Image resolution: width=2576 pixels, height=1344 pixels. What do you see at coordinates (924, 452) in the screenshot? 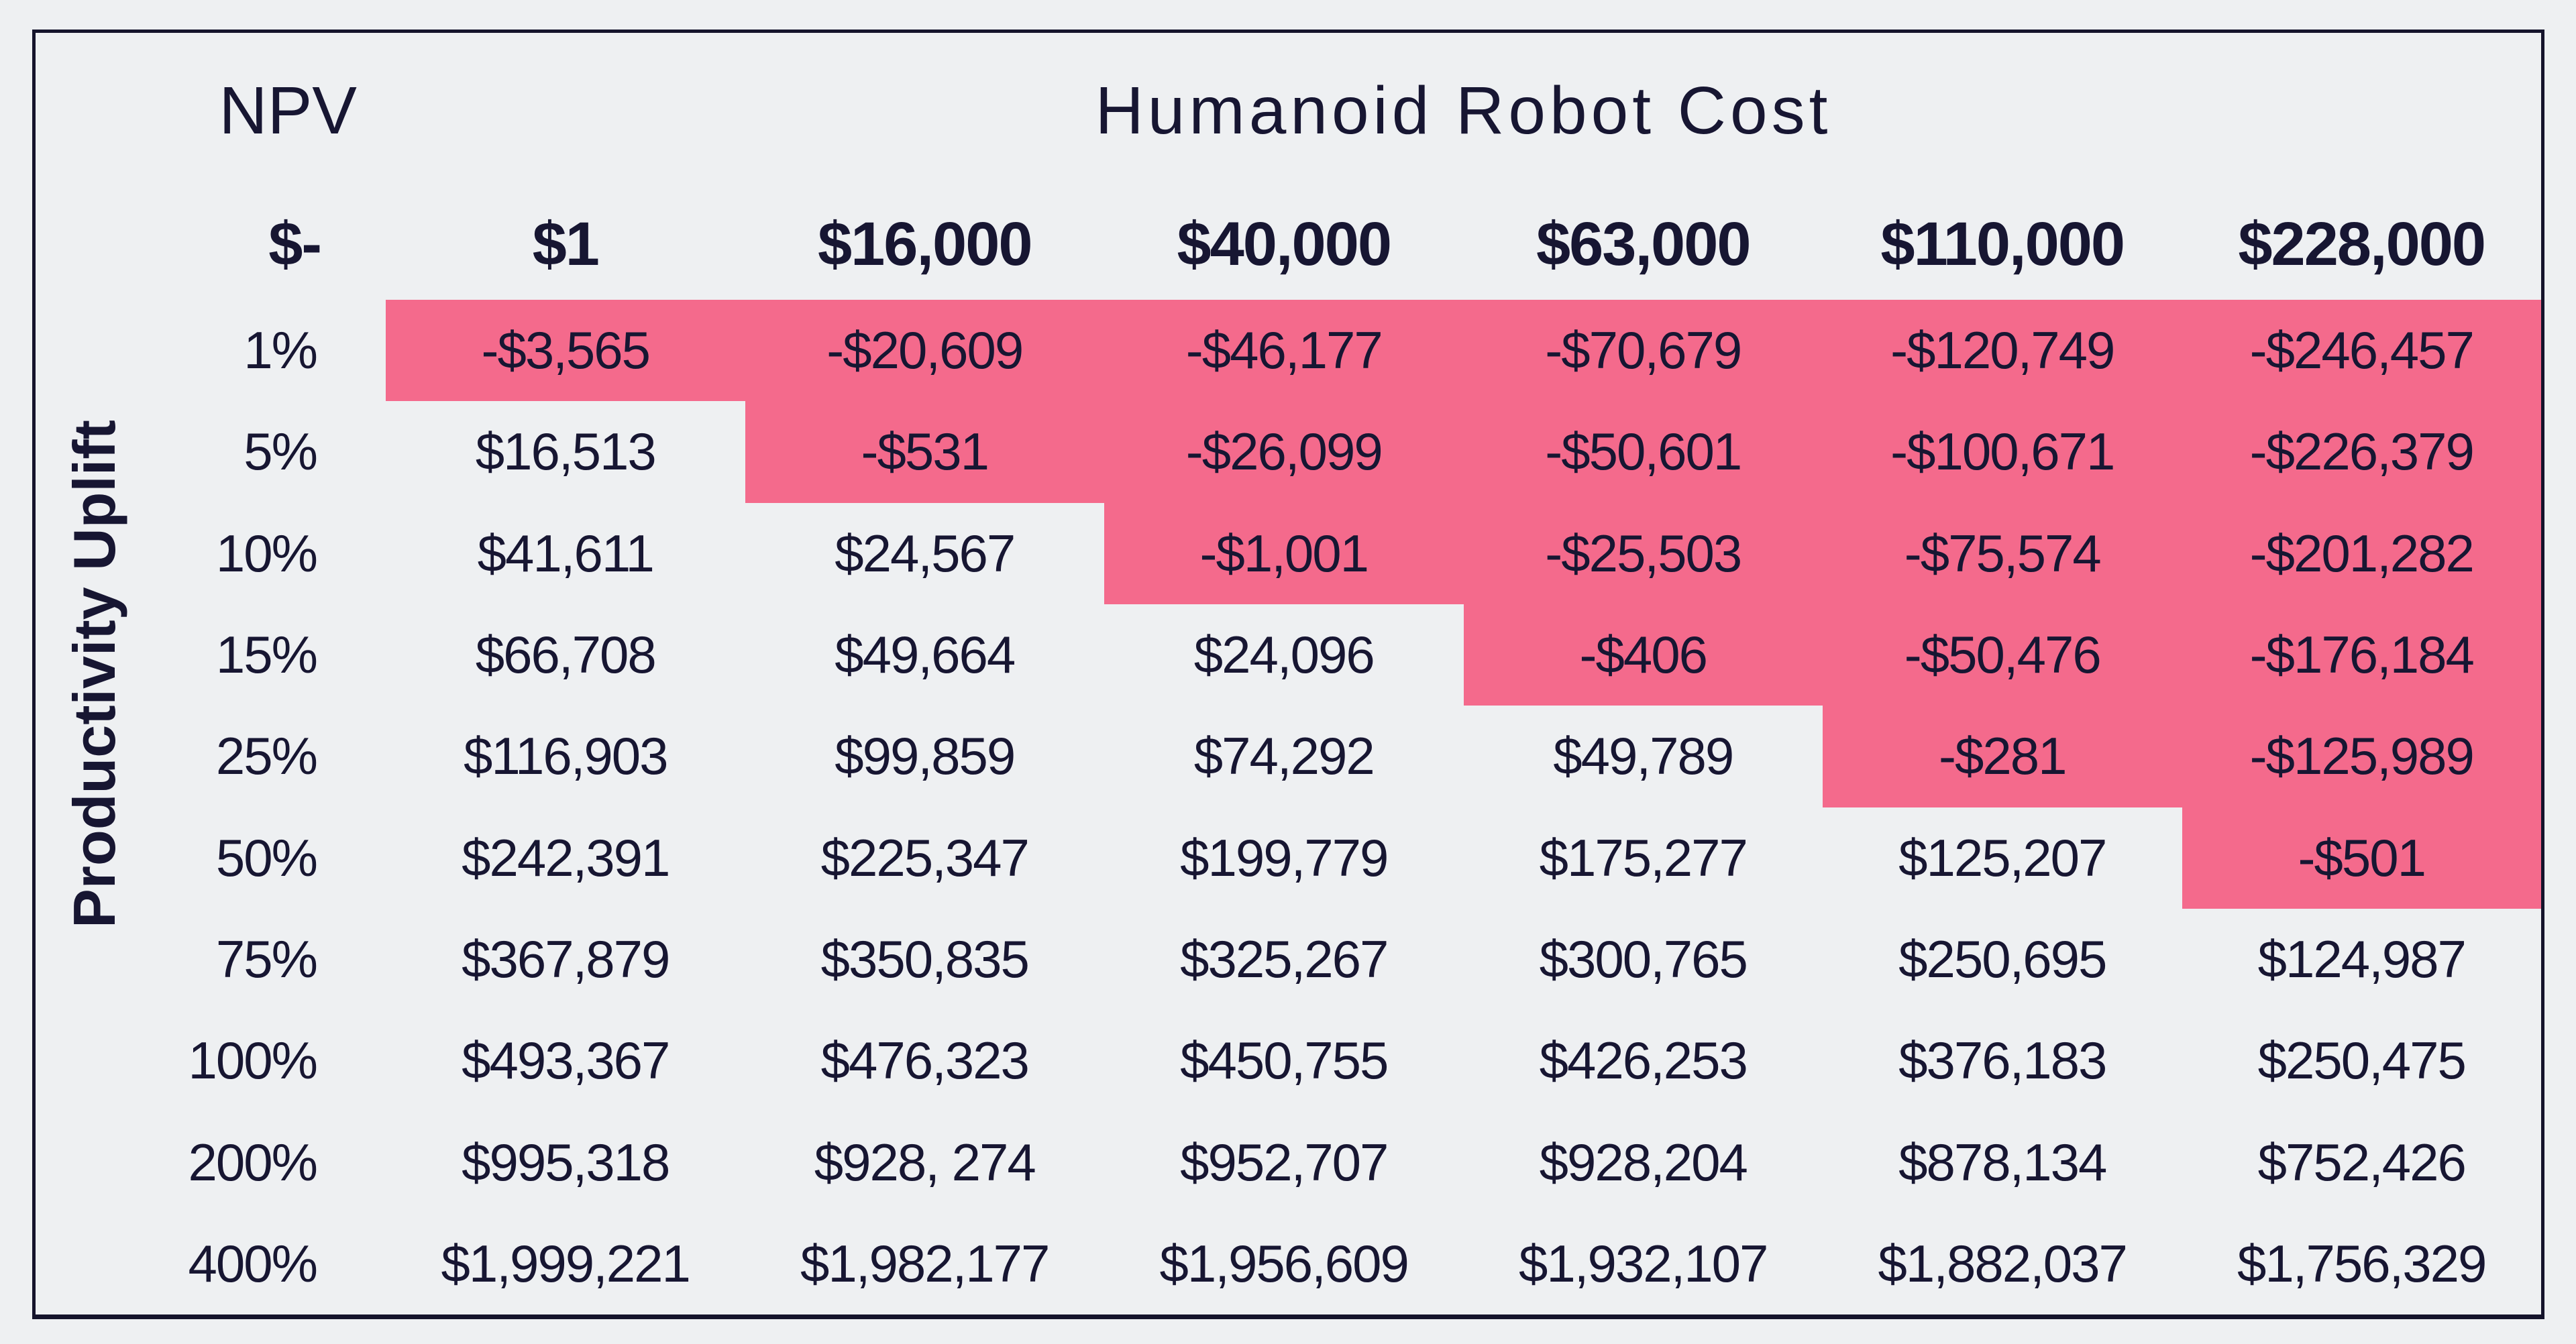
I see `value-cell: -$531` at bounding box center [924, 452].